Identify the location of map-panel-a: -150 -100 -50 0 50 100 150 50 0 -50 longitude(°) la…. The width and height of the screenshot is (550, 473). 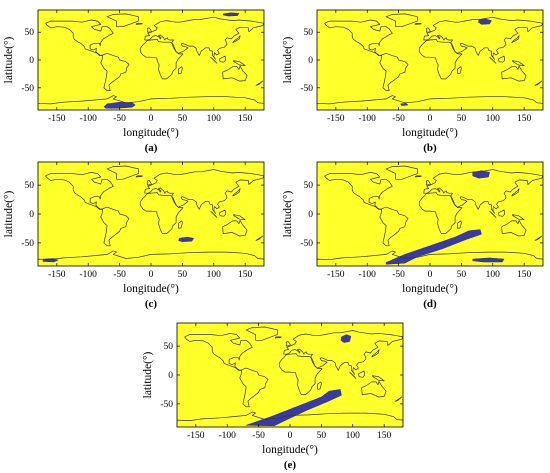
(134, 81).